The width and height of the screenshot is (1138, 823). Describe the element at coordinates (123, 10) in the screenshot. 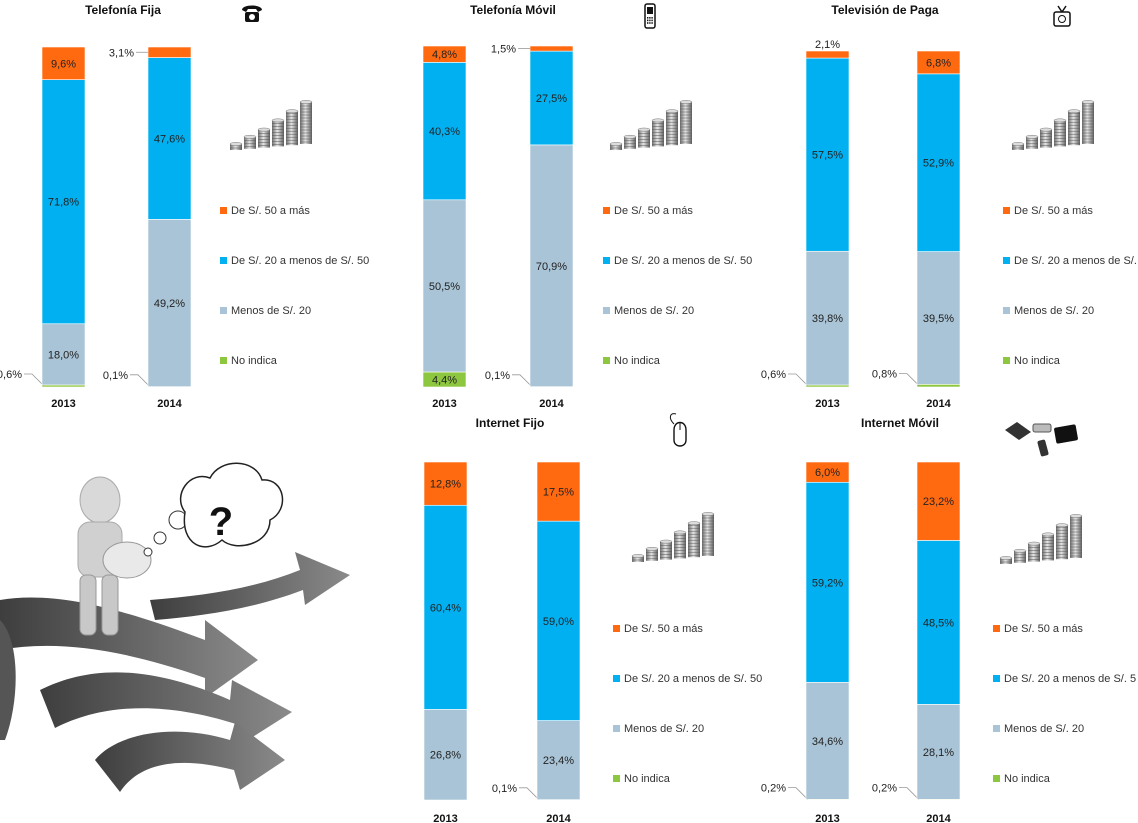

I see `chart-title: Telefonía Fija` at that location.